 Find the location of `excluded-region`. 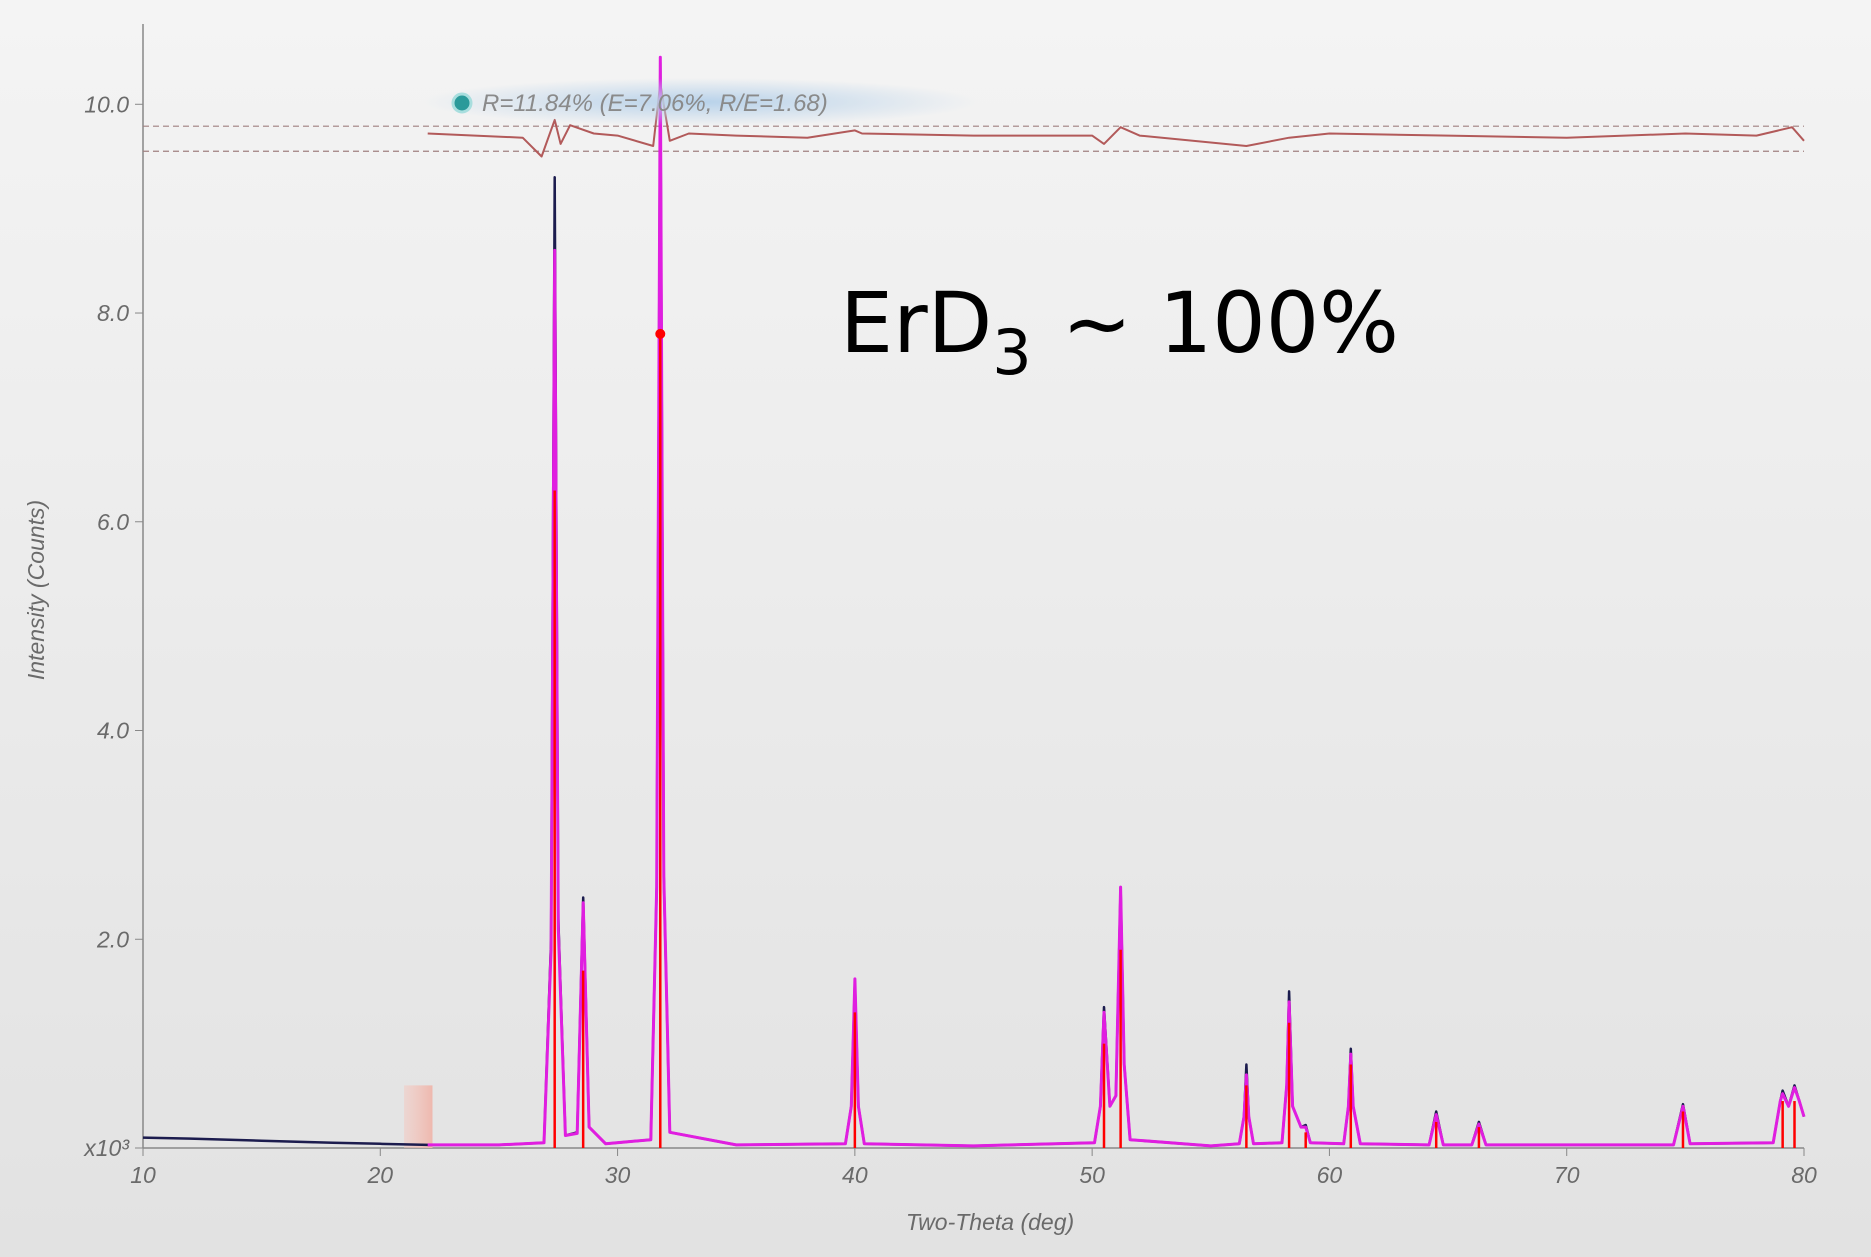

excluded-region is located at coordinates (418, 1116).